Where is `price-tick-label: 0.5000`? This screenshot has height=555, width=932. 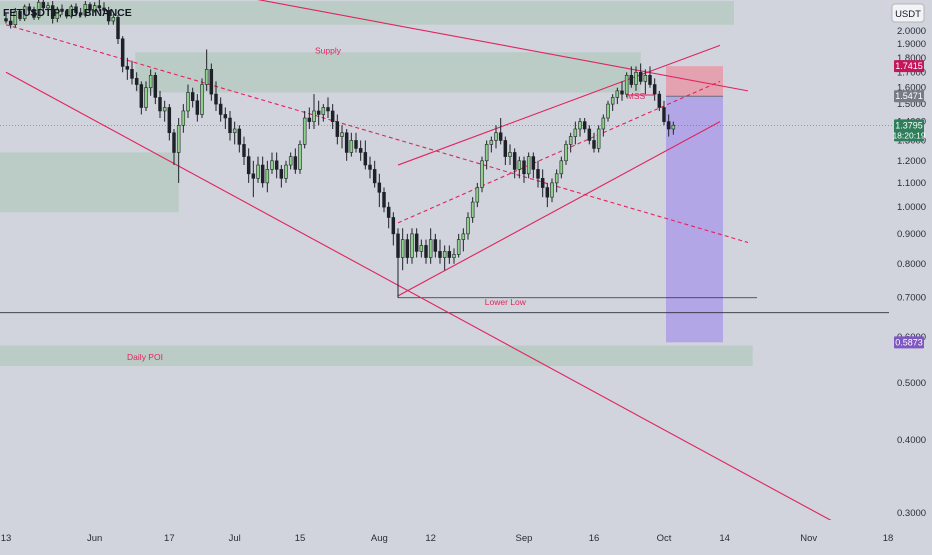
price-tick-label: 0.5000 is located at coordinates (911, 383).